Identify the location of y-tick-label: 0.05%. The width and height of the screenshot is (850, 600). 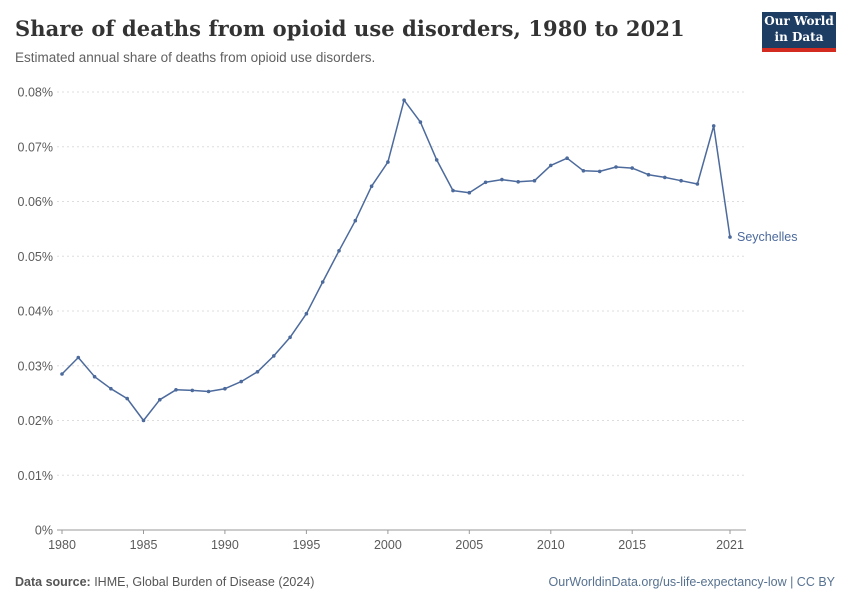
(35, 257).